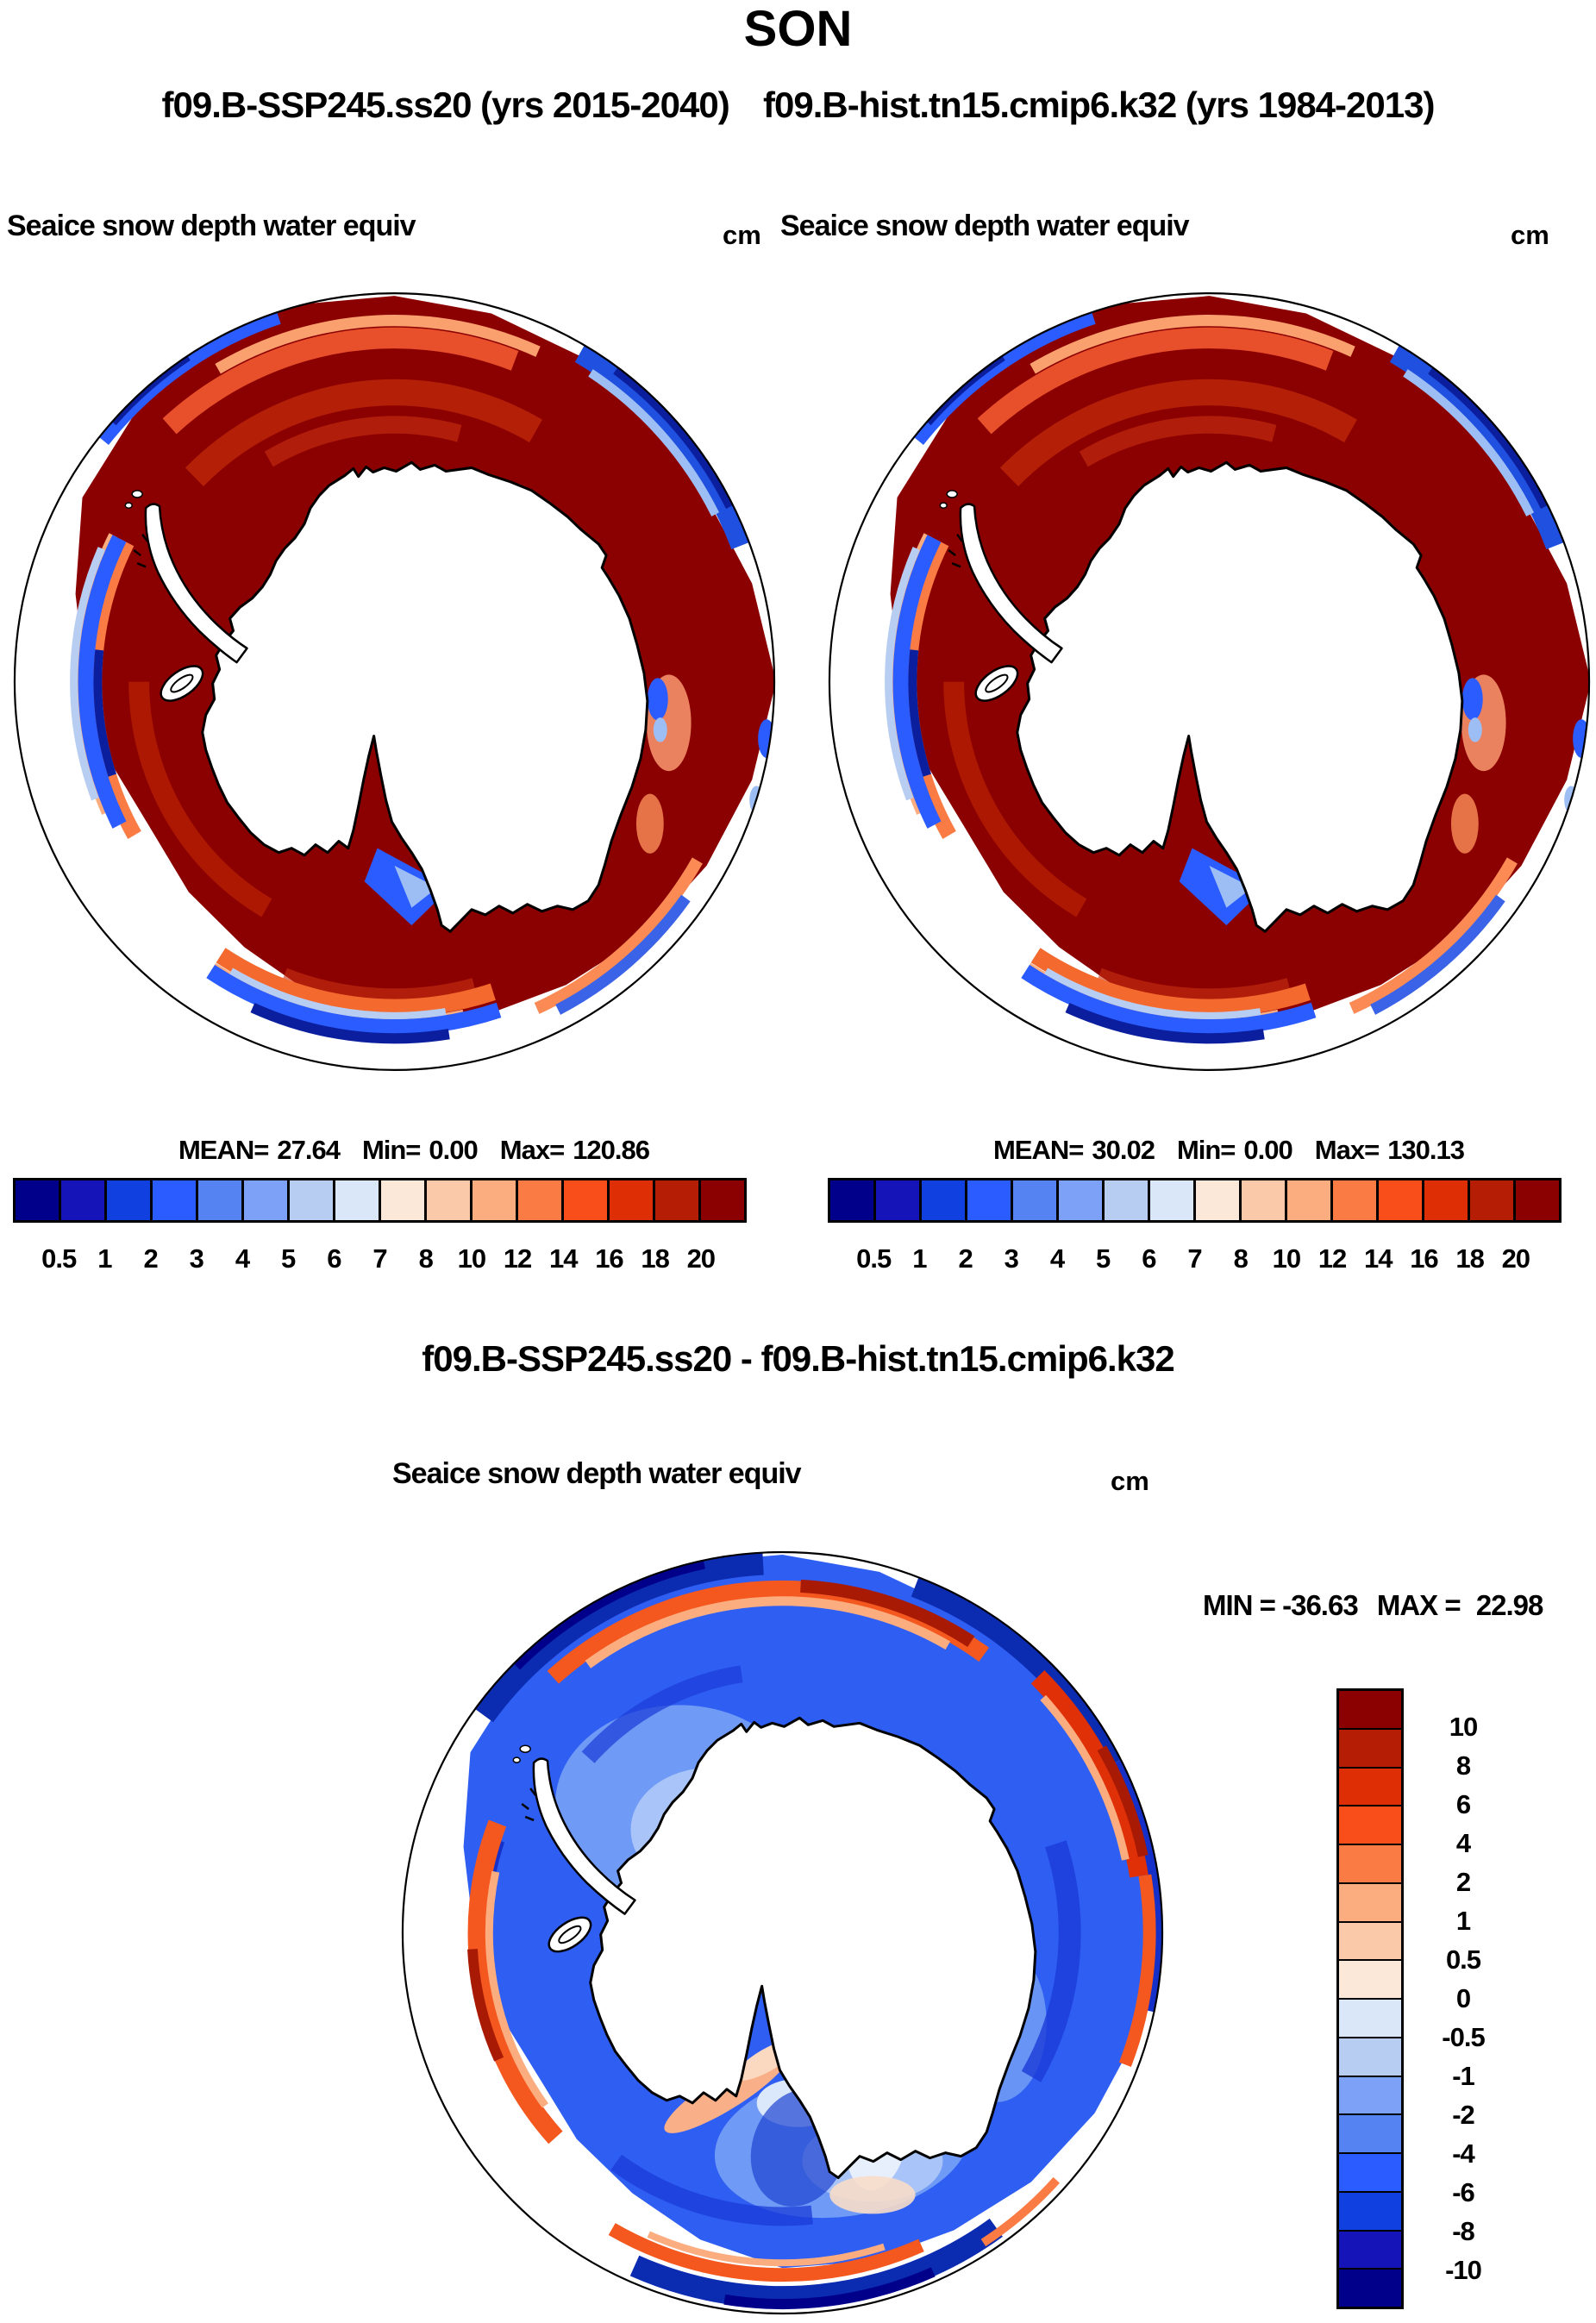 The width and height of the screenshot is (1596, 2323). I want to click on left-max-value: 120.86, so click(611, 1150).